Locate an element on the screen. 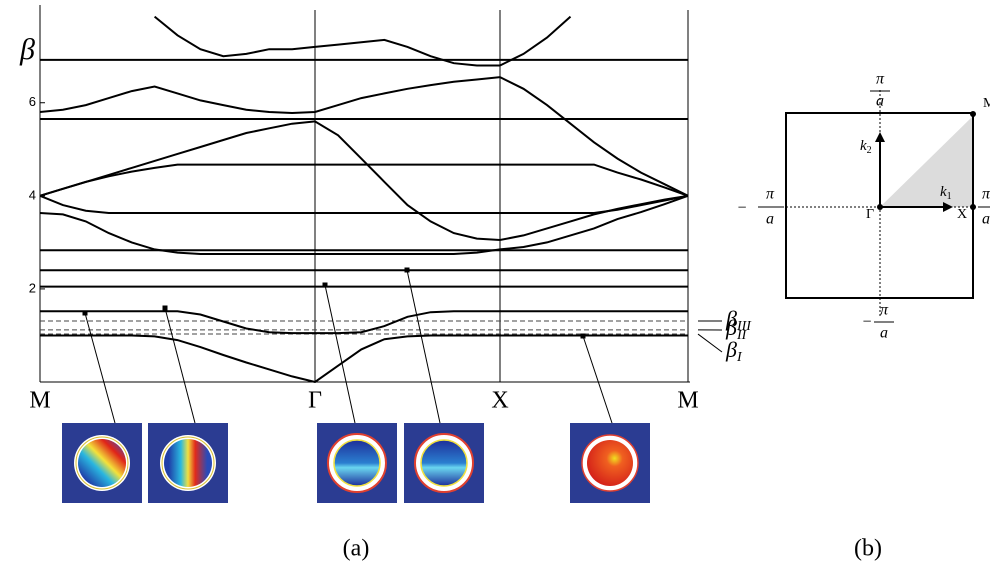  insets is located at coordinates (347, 345).